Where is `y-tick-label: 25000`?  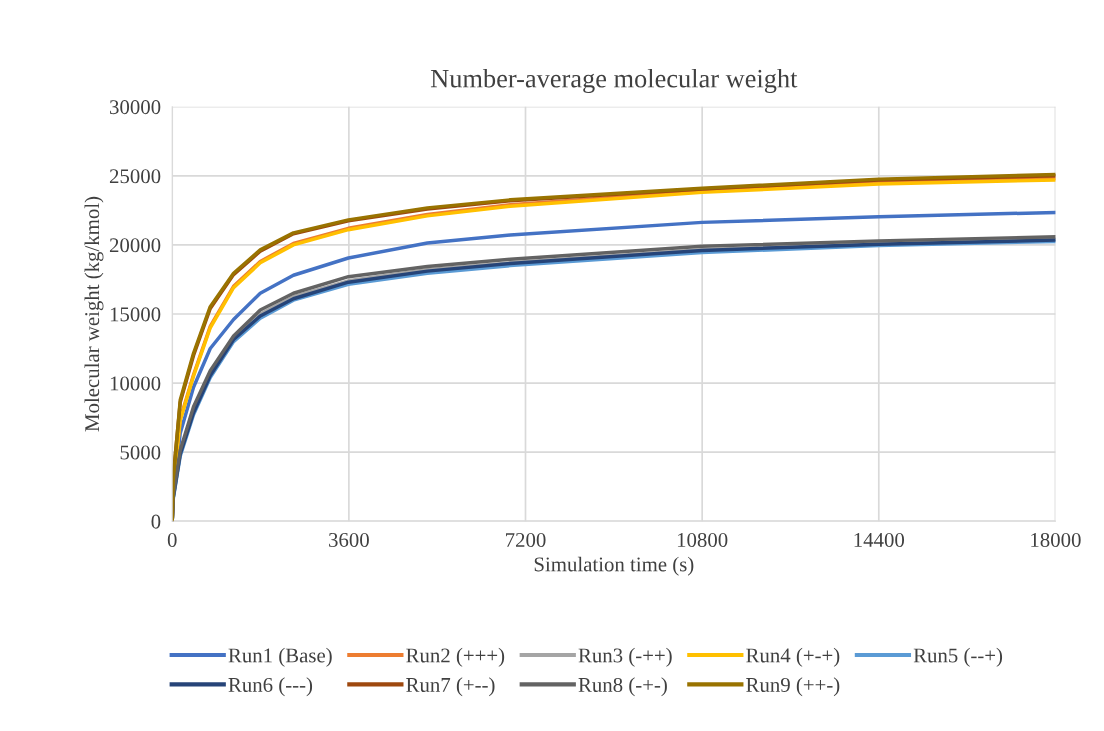 y-tick-label: 25000 is located at coordinates (135, 176).